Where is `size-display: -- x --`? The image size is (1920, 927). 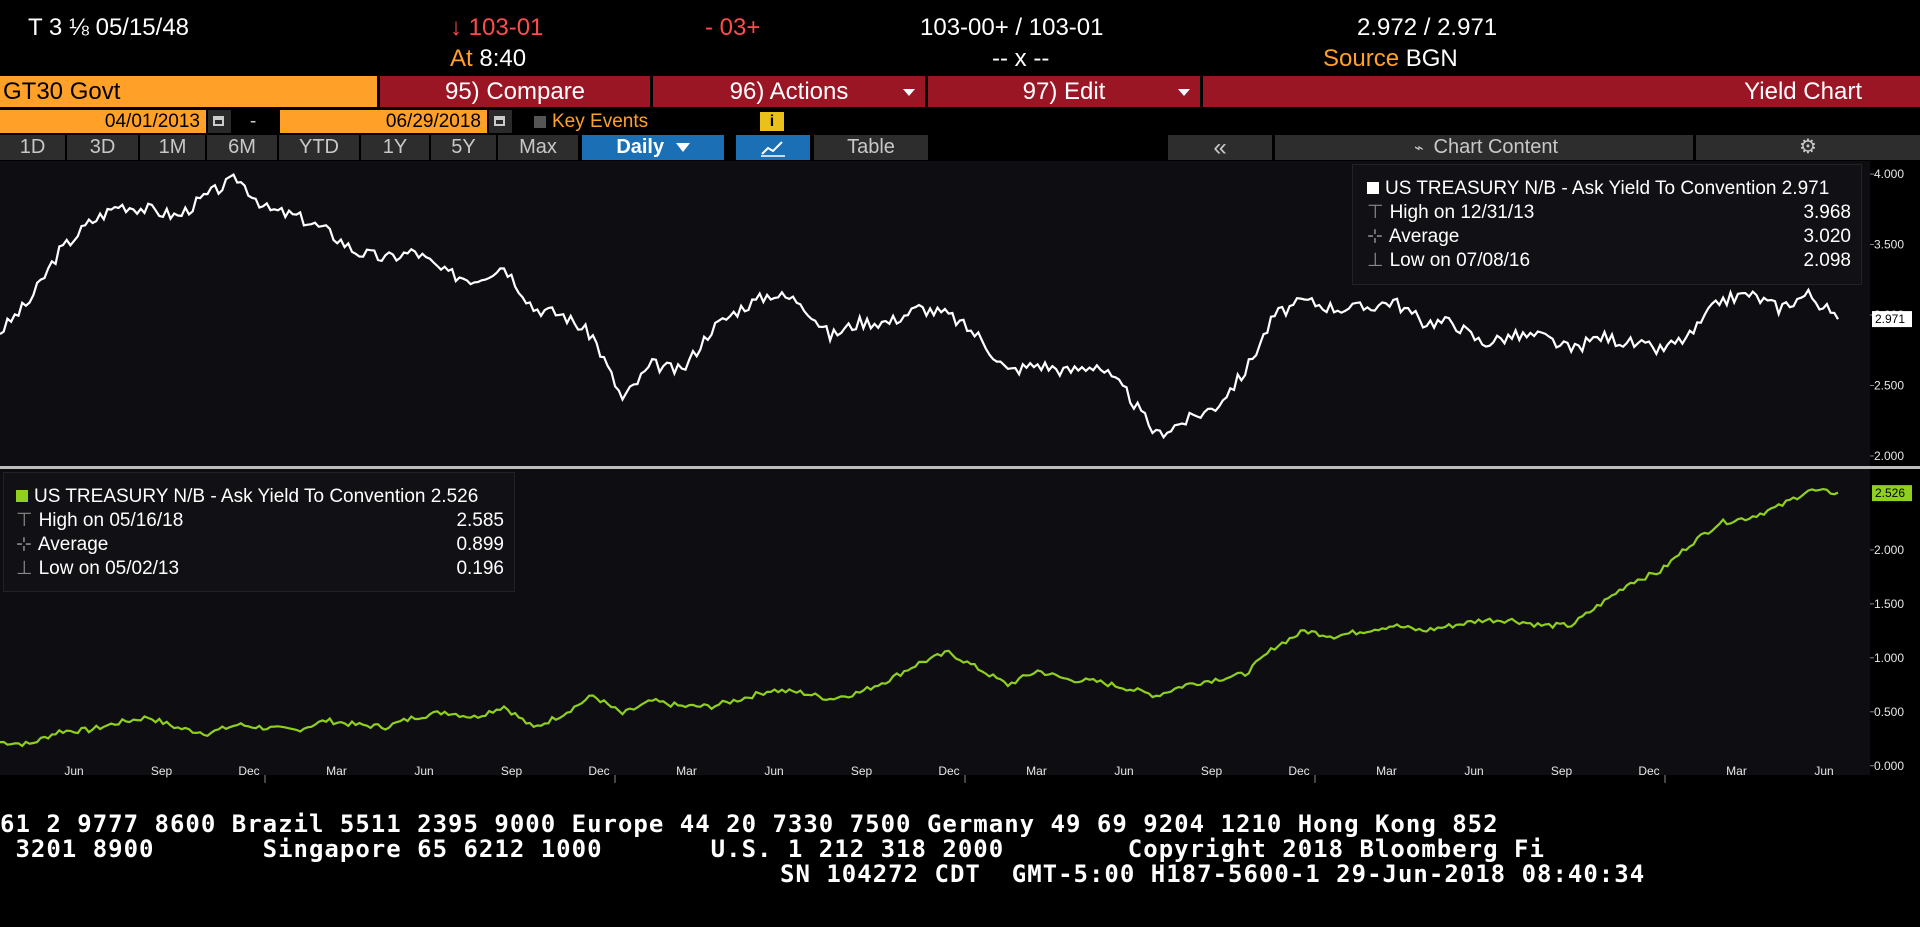
size-display: -- x -- is located at coordinates (1021, 58).